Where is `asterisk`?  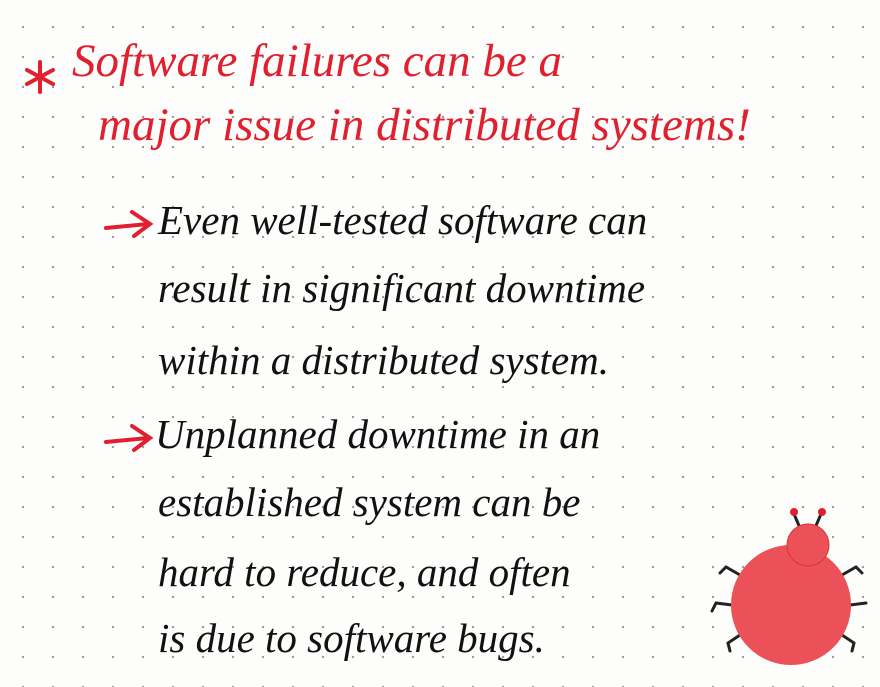
asterisk is located at coordinates (40, 77).